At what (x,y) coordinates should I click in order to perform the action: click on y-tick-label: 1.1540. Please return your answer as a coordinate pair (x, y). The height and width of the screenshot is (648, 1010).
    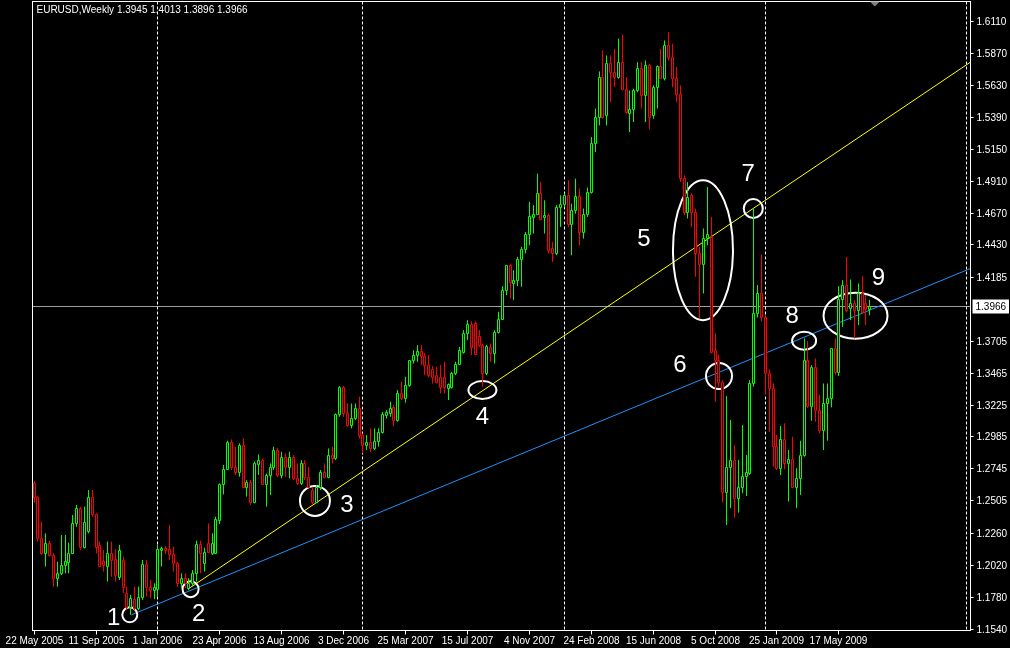
    Looking at the image, I should click on (992, 629).